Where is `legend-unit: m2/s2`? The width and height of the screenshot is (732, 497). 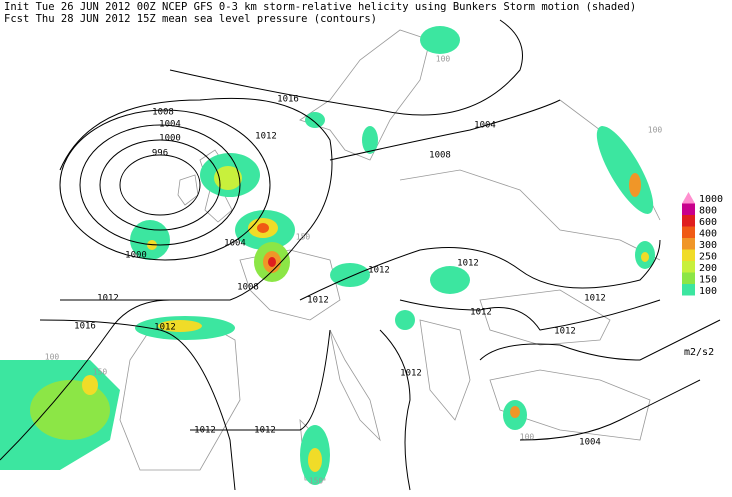 legend-unit: m2/s2 is located at coordinates (699, 352).